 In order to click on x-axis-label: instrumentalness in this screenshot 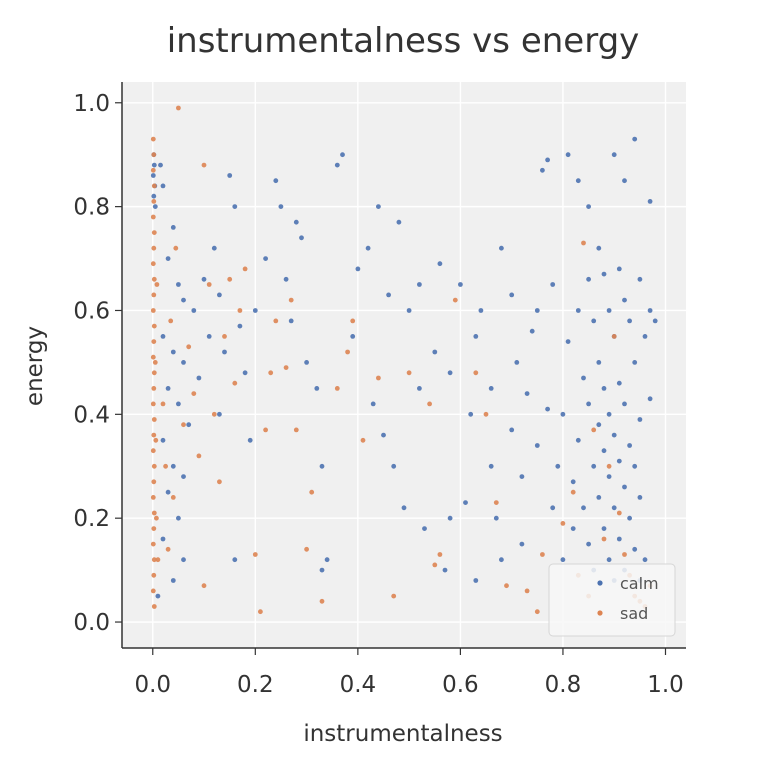, I will do `click(402, 734)`.